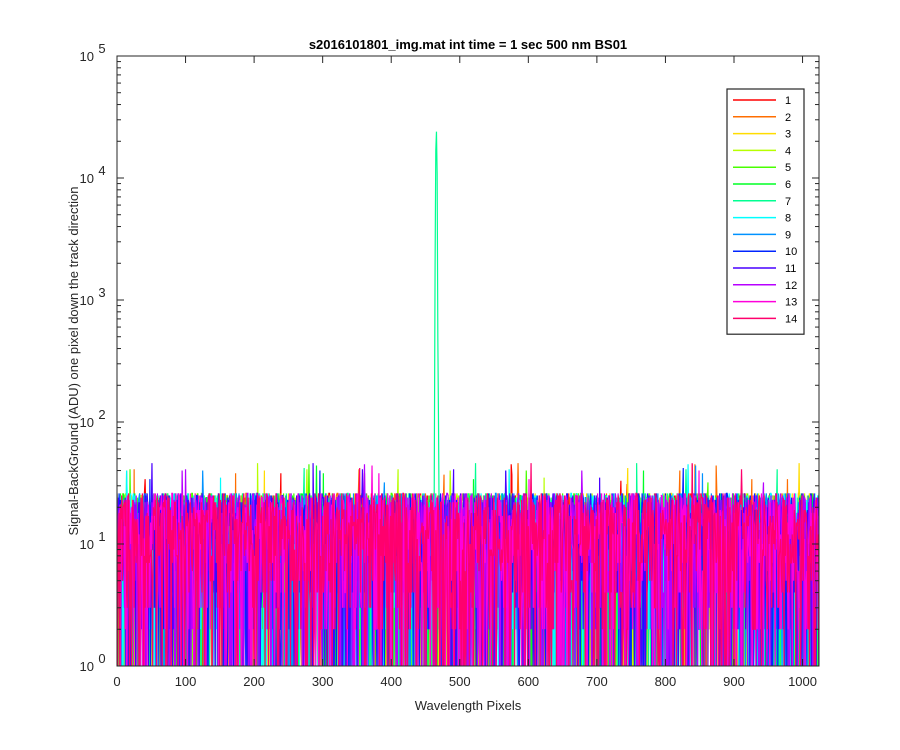 Image resolution: width=900 pixels, height=750 pixels. Describe the element at coordinates (788, 219) in the screenshot. I see `legend-label-8: 8` at that location.